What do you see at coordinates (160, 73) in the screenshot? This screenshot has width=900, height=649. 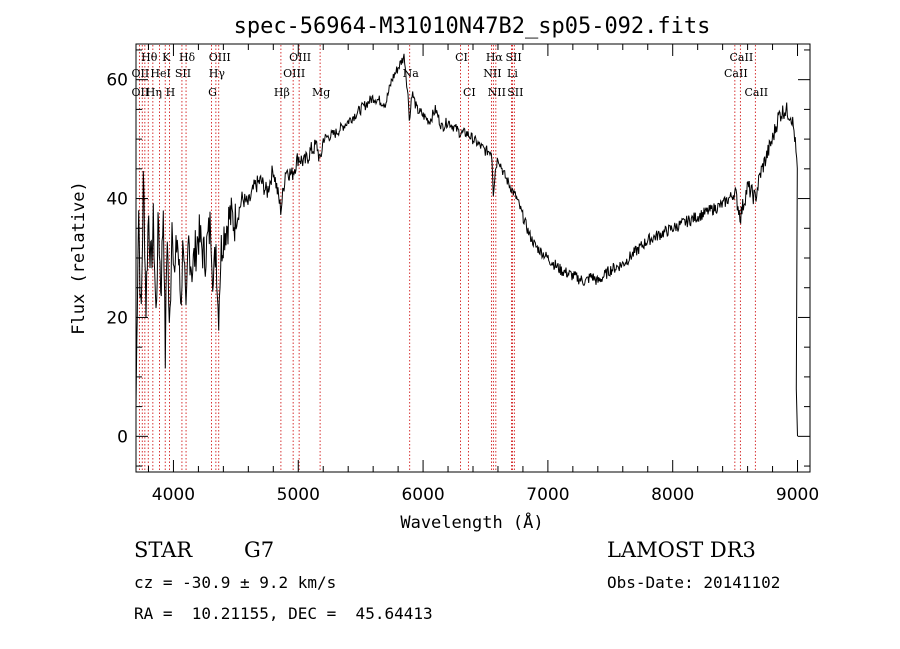 I see `line-marker-label: HeI` at bounding box center [160, 73].